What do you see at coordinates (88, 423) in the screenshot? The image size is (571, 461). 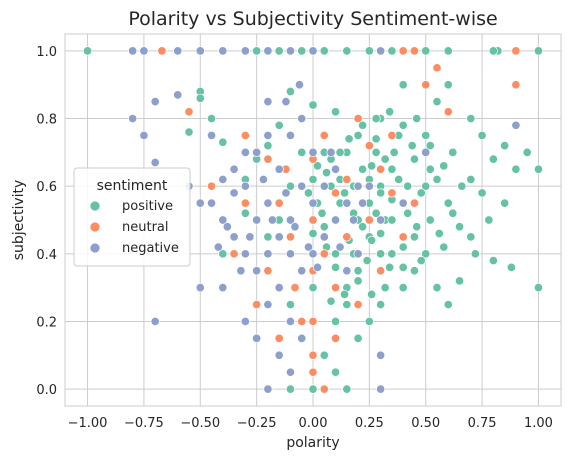 I see `x-tick-label: −1.00` at bounding box center [88, 423].